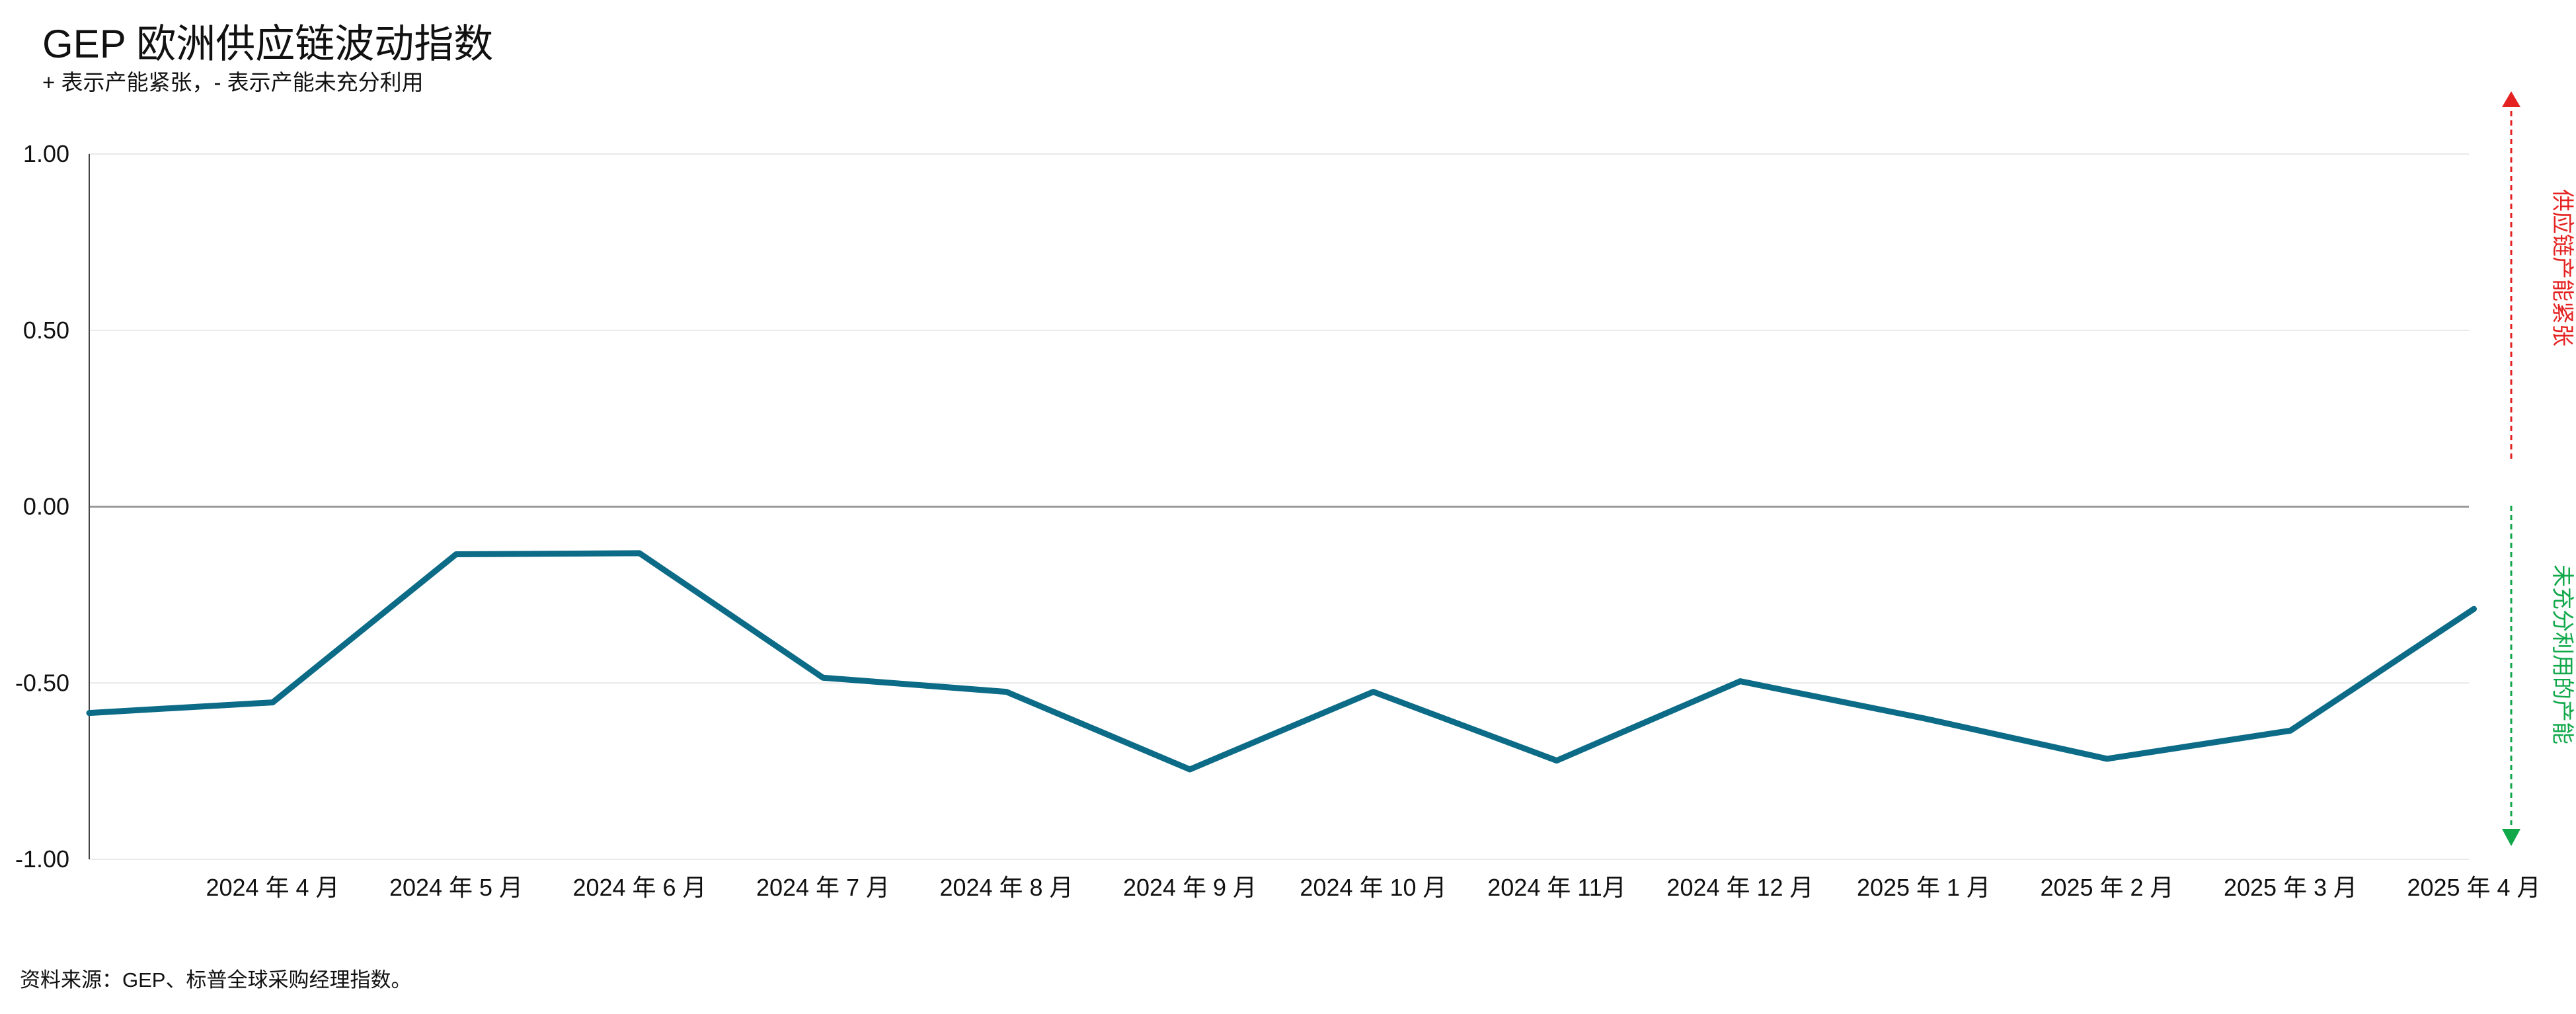  Describe the element at coordinates (2511, 99) in the screenshot. I see `up-arrow-icon` at that location.